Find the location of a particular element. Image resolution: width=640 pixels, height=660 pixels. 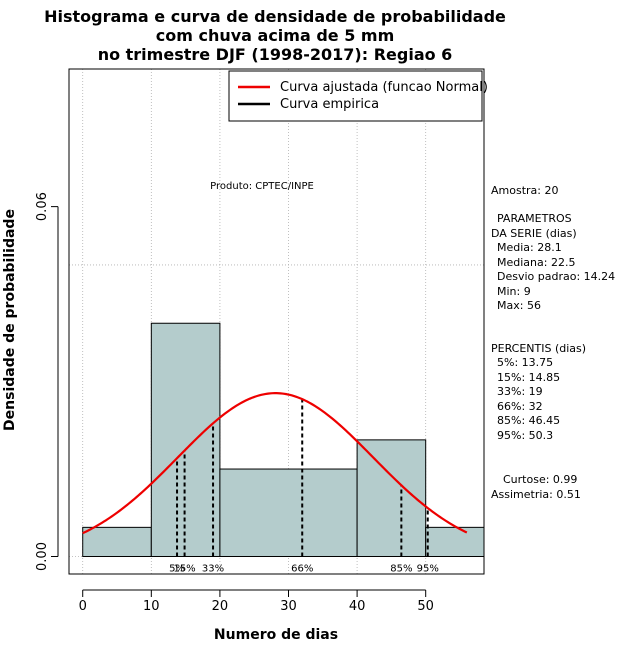

percentile-label: 66% is located at coordinates (302, 569).